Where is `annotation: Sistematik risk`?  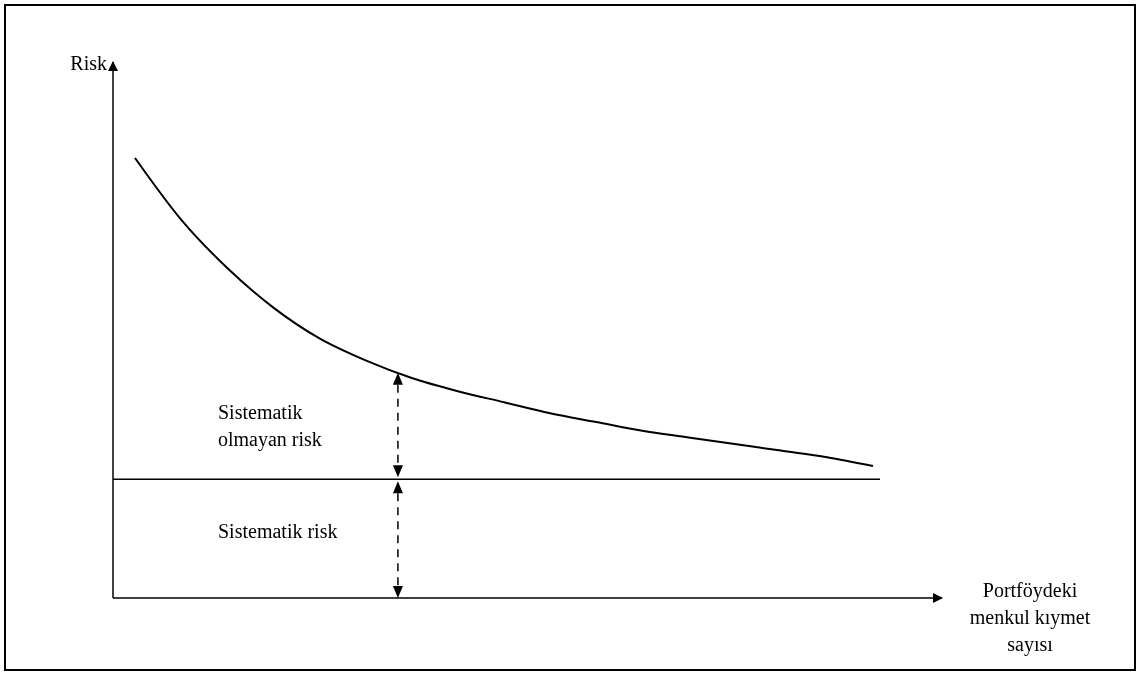
annotation: Sistematik risk is located at coordinates (278, 530).